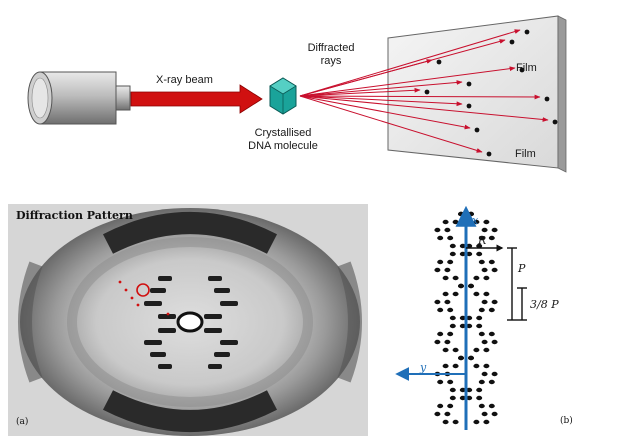 The image size is (625, 440). I want to click on photo-title: Diffraction Pattern, so click(74, 215).